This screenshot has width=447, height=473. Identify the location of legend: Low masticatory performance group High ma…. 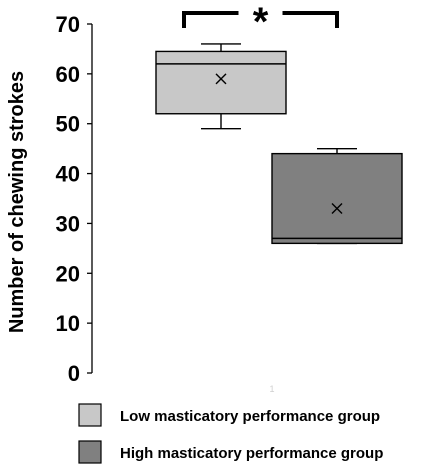
(230, 433).